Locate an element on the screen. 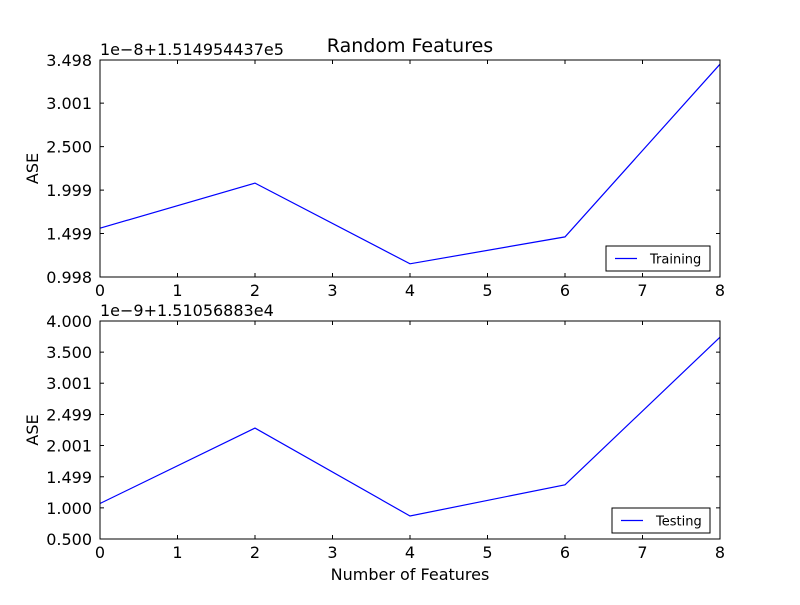 This screenshot has width=800, height=605. testing-x-tick-label: 3 is located at coordinates (332, 552).